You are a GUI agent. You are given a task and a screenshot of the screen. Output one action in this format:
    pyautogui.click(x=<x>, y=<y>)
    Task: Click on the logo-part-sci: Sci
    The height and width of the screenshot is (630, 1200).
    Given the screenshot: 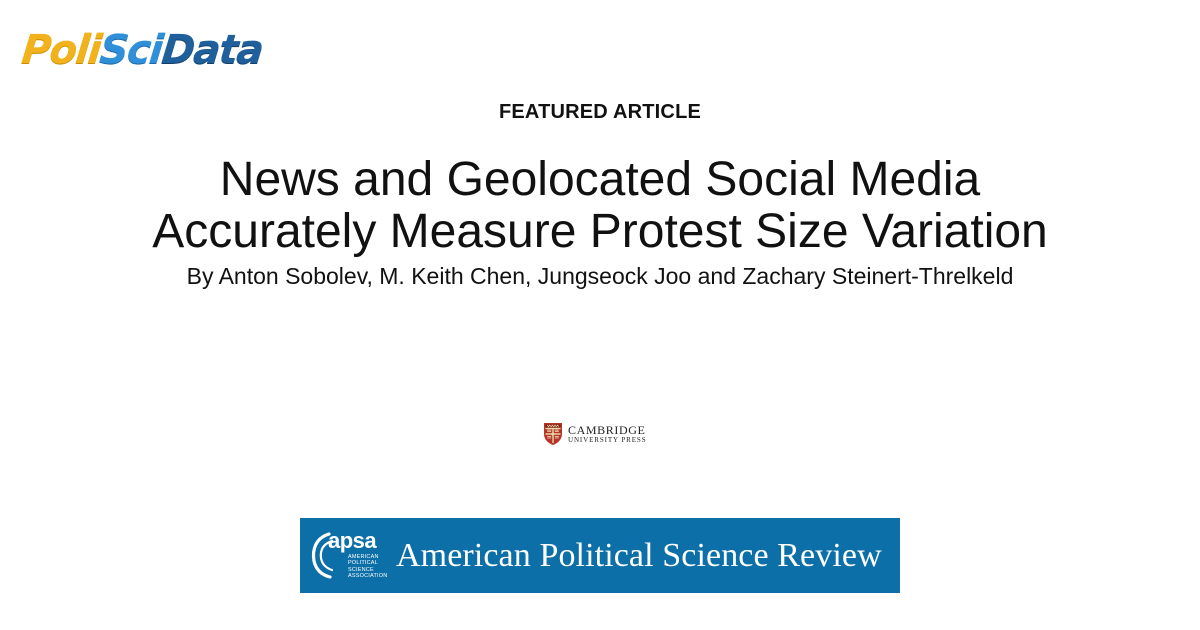 What is the action you would take?
    pyautogui.click(x=131, y=50)
    